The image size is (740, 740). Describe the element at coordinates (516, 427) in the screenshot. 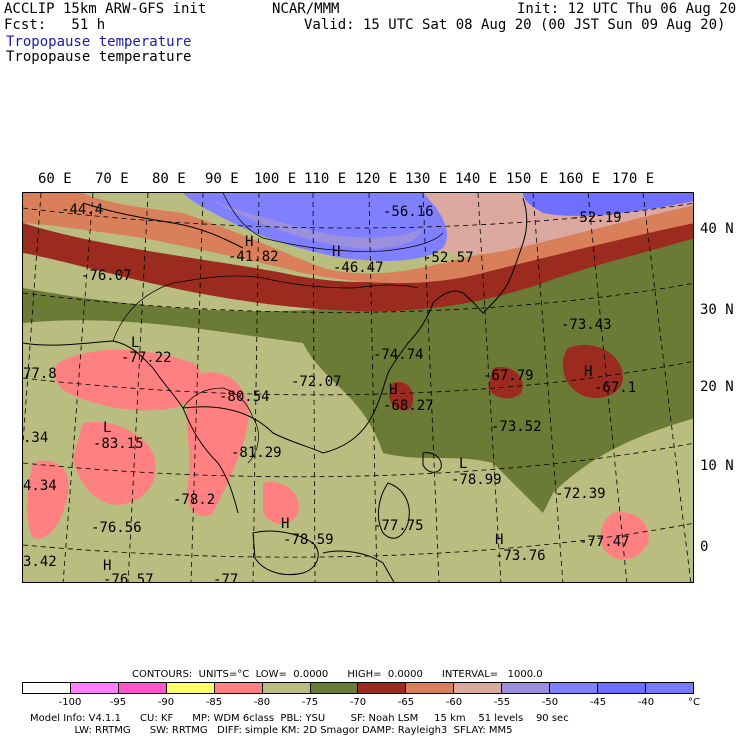

I see `map-value: -73.52` at that location.